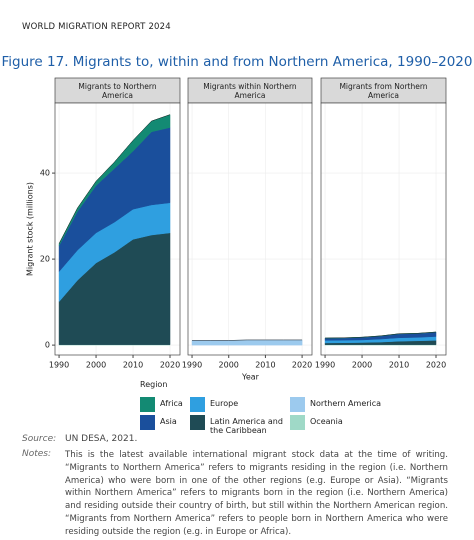  What do you see at coordinates (37, 454) in the screenshot?
I see `notes-label: Notes:` at bounding box center [37, 454].